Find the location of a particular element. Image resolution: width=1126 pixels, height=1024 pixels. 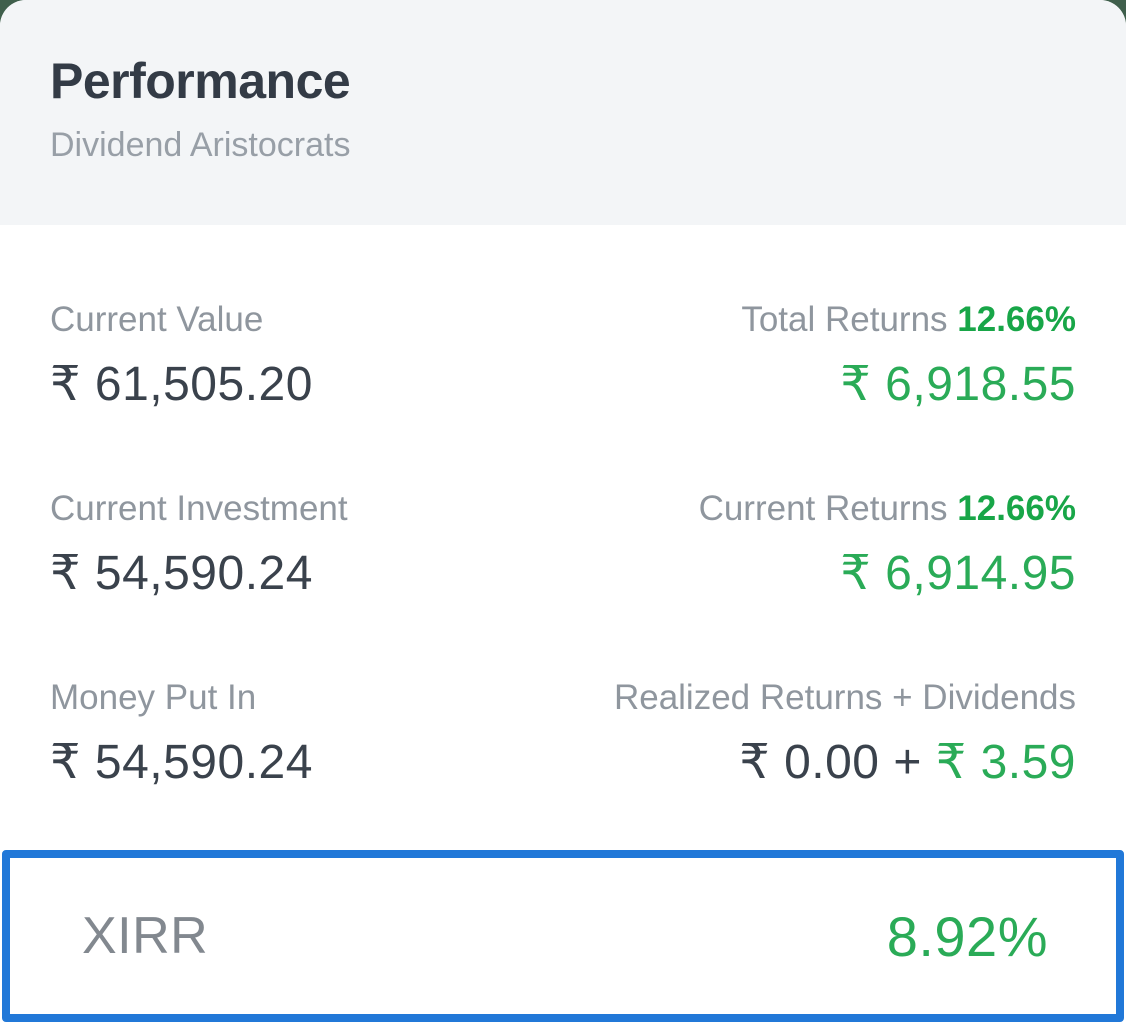

page-title: Performance is located at coordinates (200, 81).